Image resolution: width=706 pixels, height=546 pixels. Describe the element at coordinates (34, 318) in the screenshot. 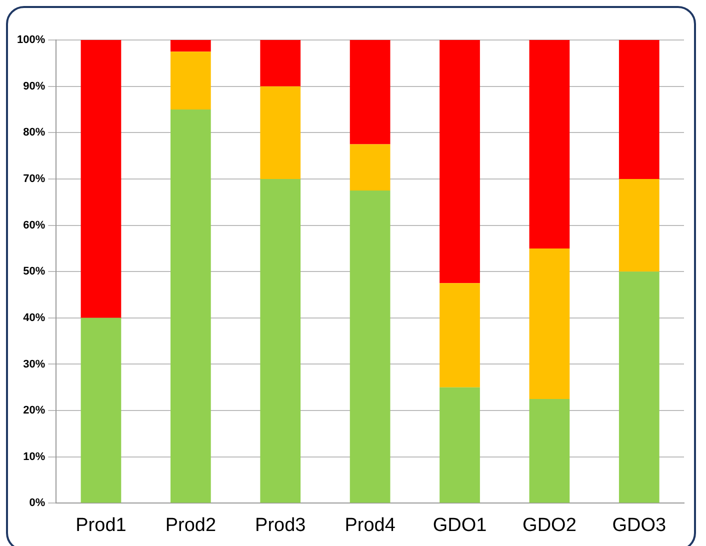

I see `y-tick-label: 40%` at that location.